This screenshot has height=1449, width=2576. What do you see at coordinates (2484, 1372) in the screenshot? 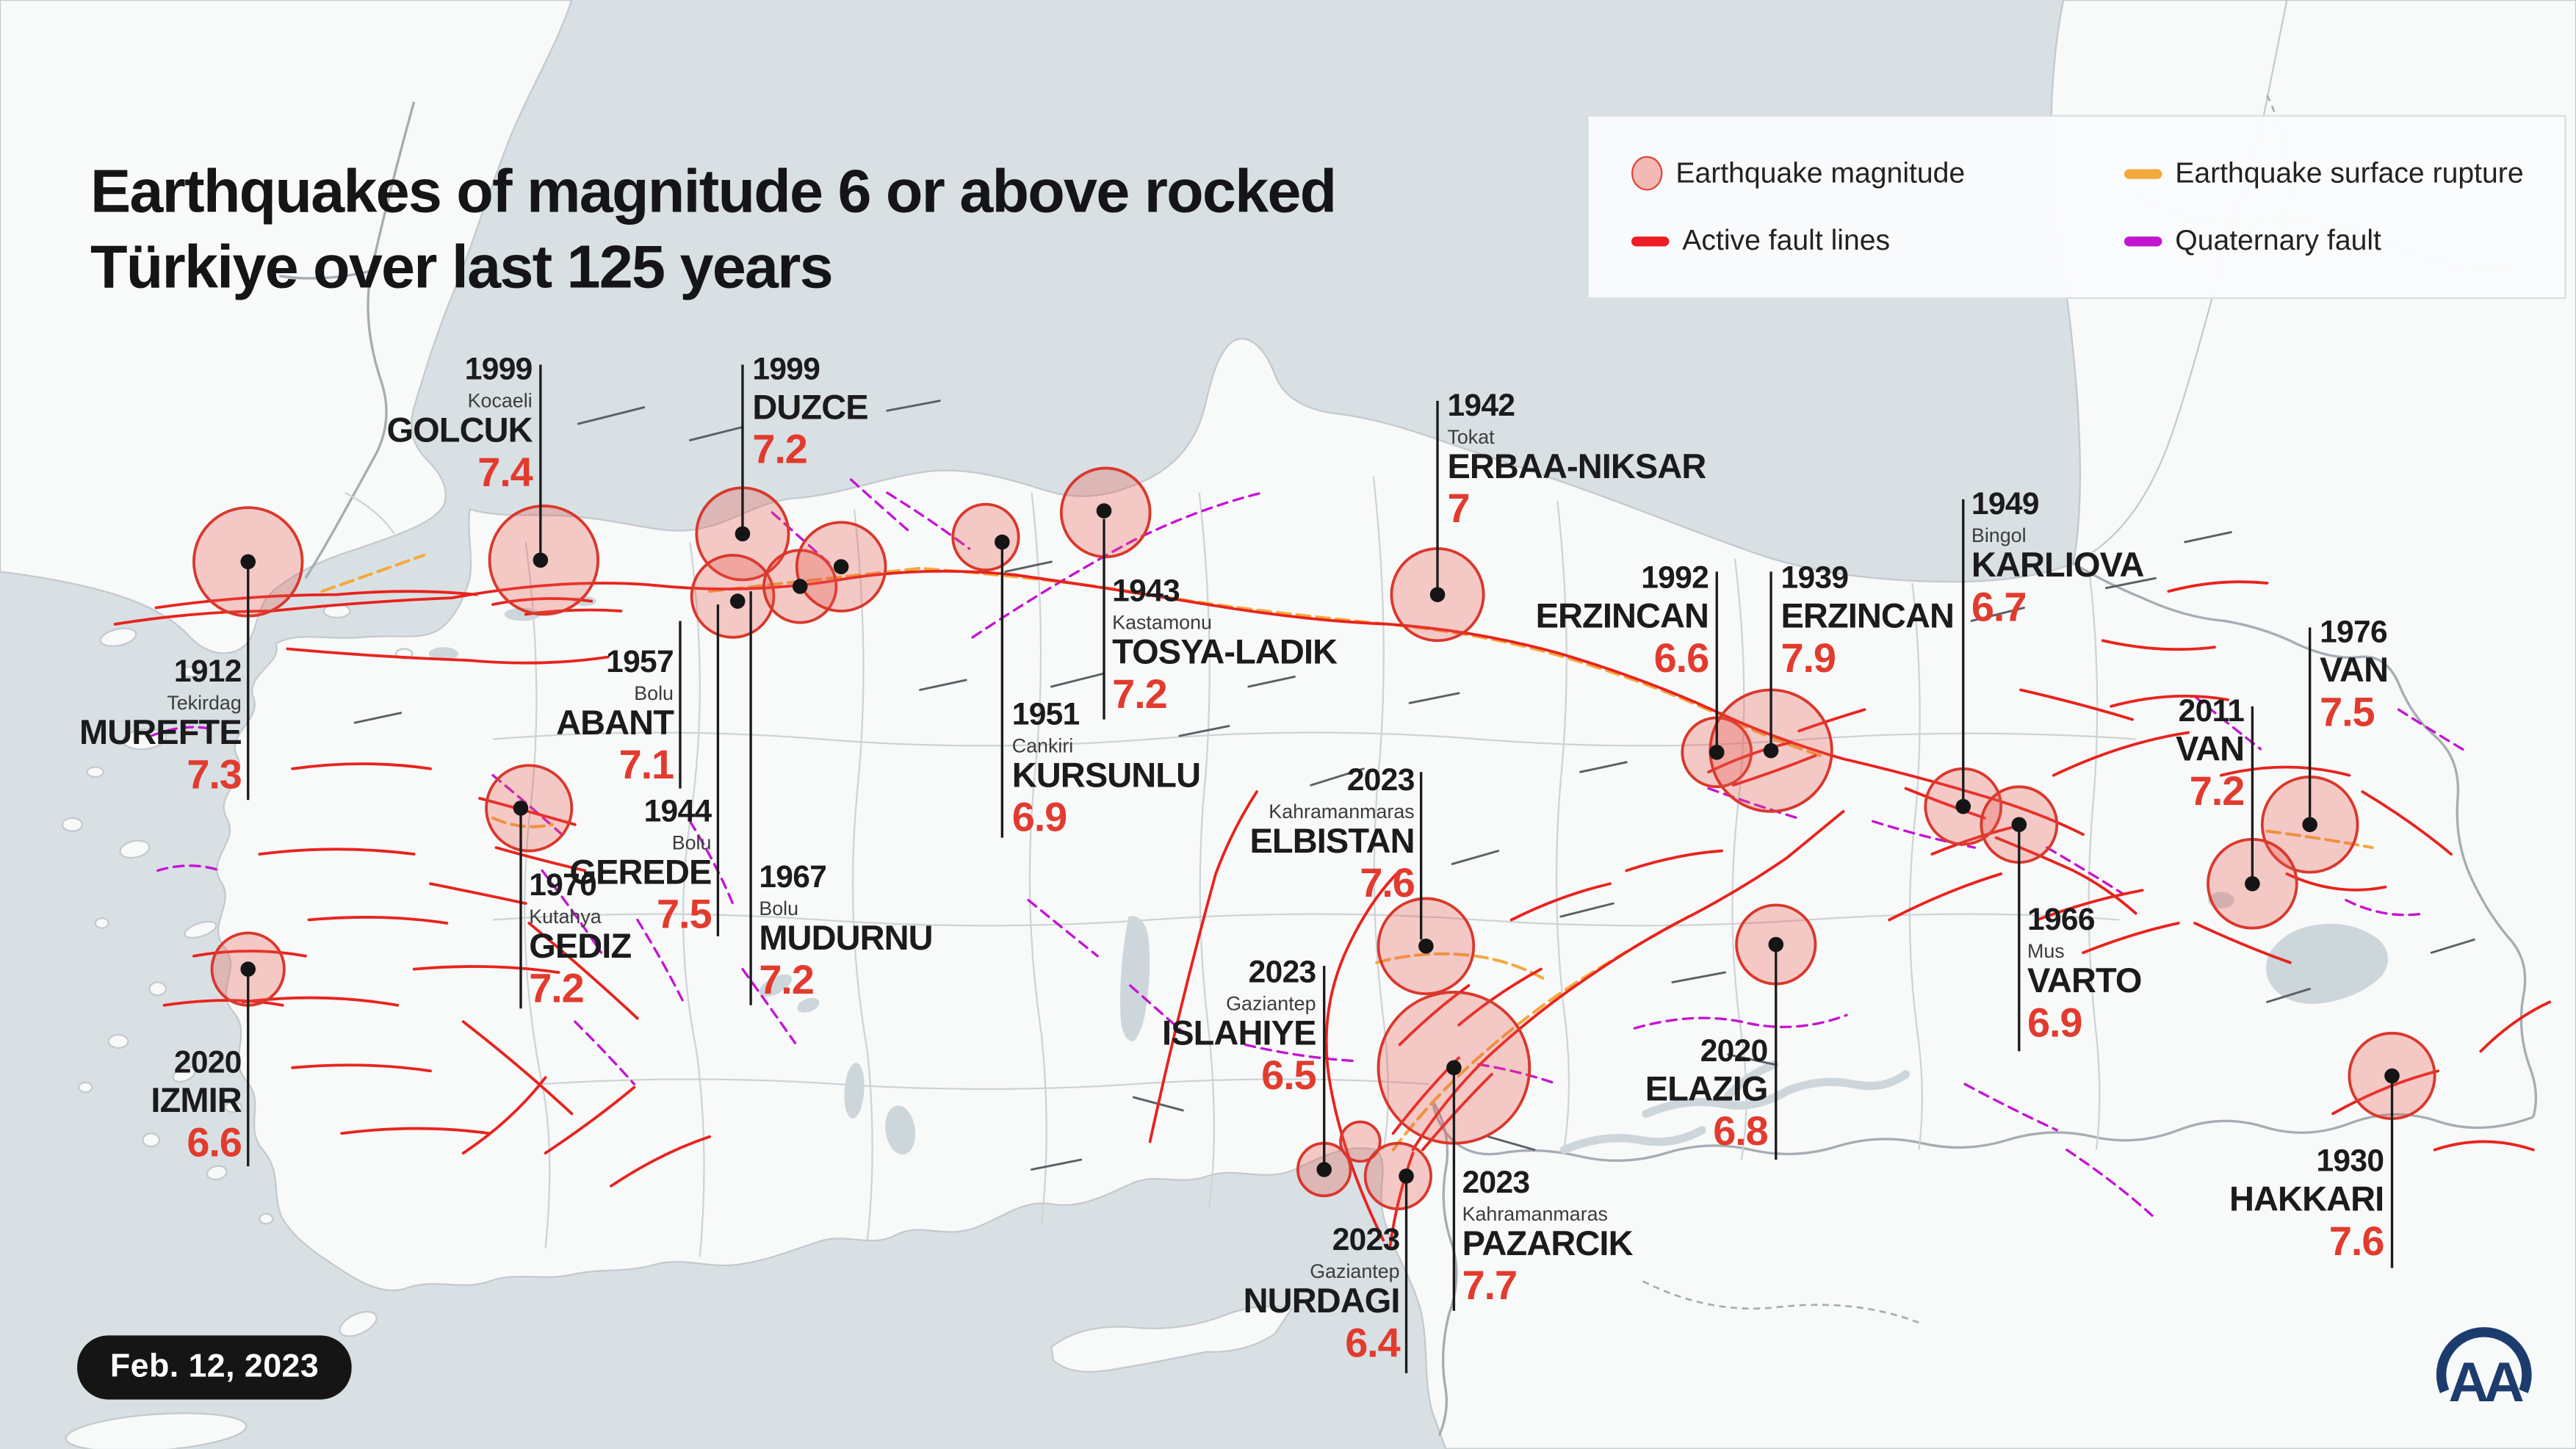
I see `aa-logo: AA` at bounding box center [2484, 1372].